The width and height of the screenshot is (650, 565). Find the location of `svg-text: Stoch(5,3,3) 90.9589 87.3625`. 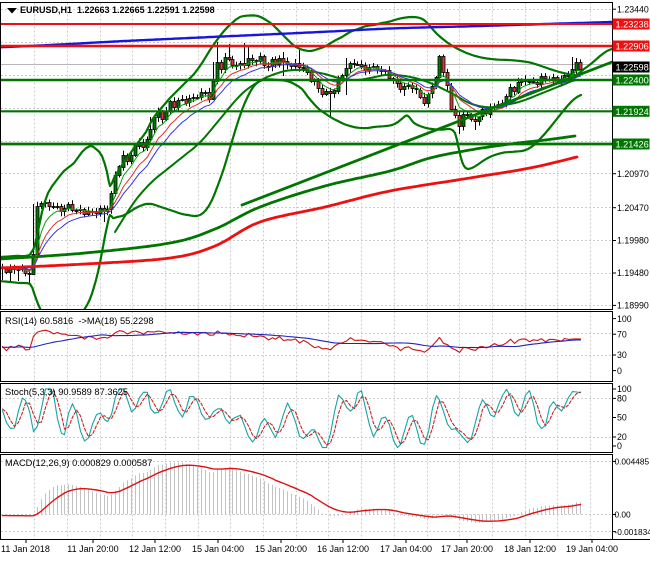

svg-text: Stoch(5,3,3) 90.9589 87.3625 is located at coordinates (66, 392).